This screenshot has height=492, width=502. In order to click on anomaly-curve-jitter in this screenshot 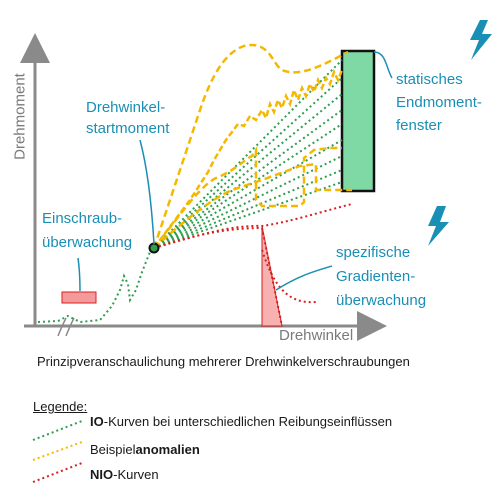, I will do `click(248, 159)`.